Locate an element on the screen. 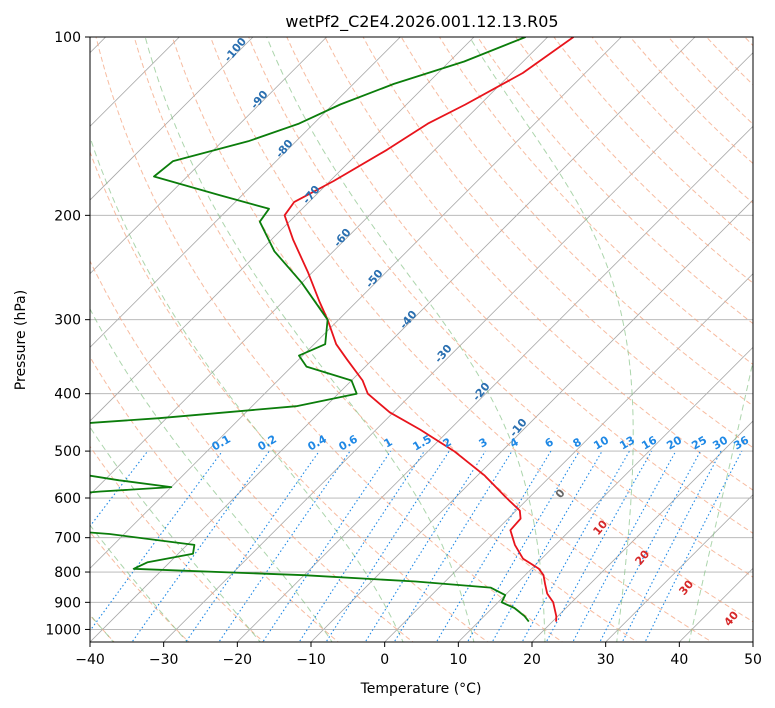  y-tick-label: 200 is located at coordinates (67, 216).